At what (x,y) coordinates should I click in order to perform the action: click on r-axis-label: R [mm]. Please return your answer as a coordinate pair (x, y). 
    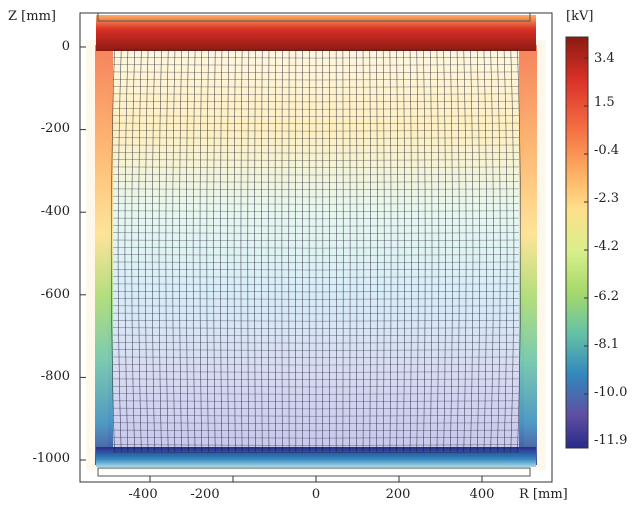
    Looking at the image, I should click on (543, 494).